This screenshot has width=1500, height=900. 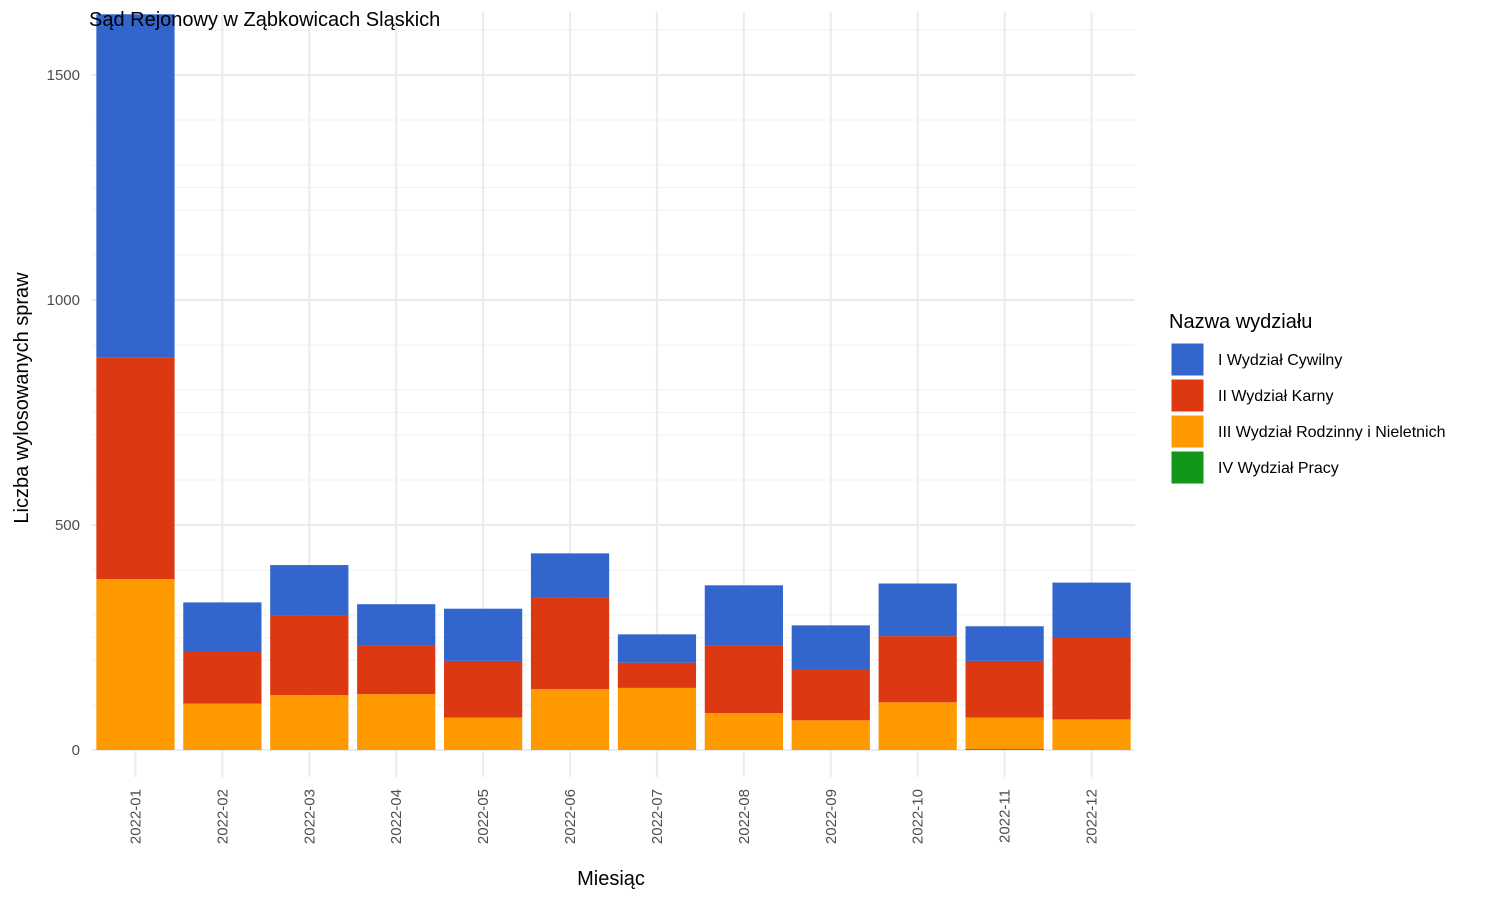 What do you see at coordinates (1092, 816) in the screenshot?
I see `x-tick-label: 2022-12` at bounding box center [1092, 816].